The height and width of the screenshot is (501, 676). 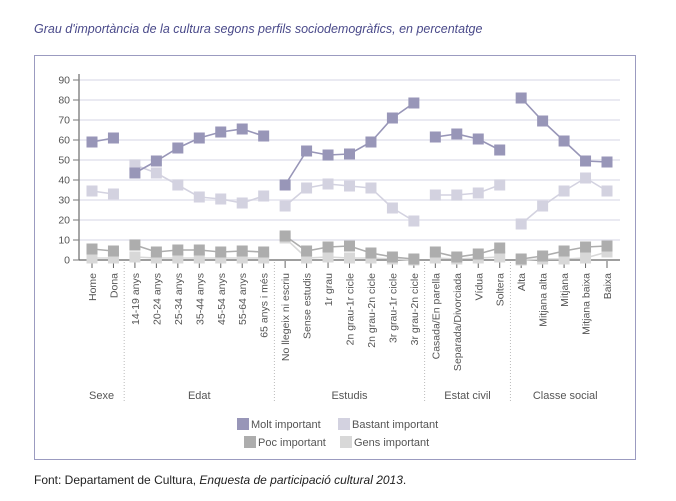 What do you see at coordinates (308, 306) in the screenshot?
I see `x-category-label: Sense estudis` at bounding box center [308, 306].